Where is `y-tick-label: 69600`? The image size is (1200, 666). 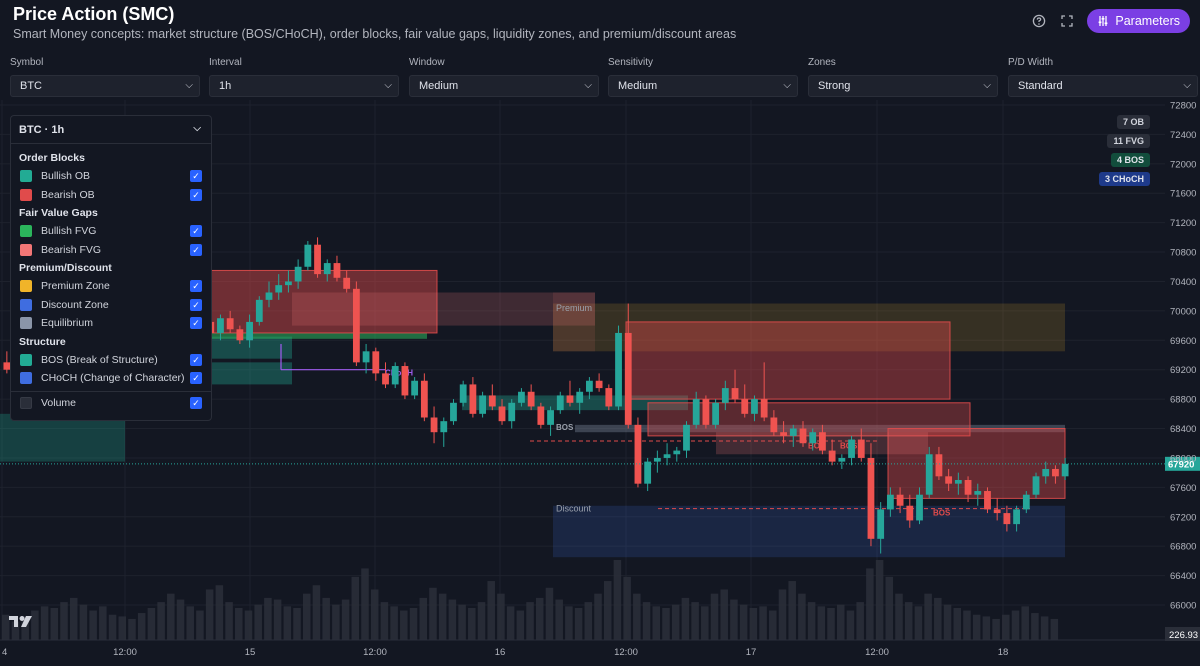 y-tick-label: 69600 is located at coordinates (1183, 341).